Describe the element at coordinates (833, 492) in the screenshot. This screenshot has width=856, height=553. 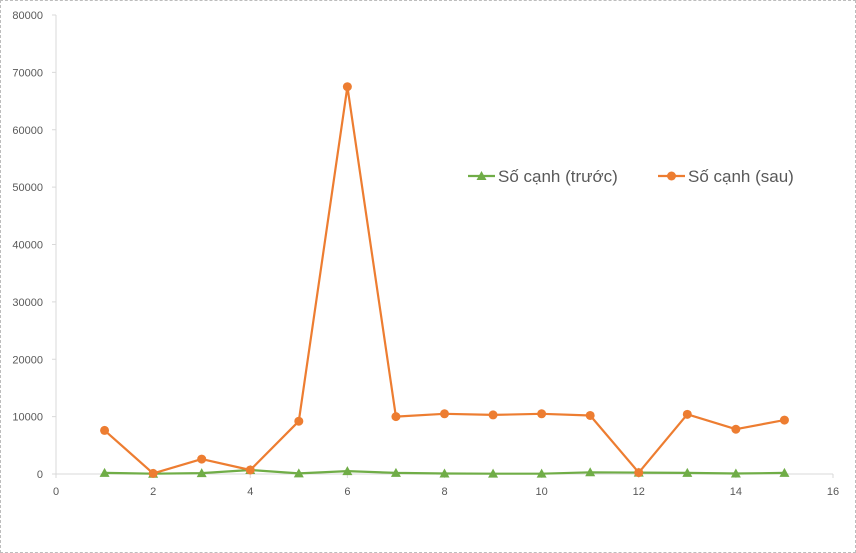
I see `x-tick-label: 16` at that location.